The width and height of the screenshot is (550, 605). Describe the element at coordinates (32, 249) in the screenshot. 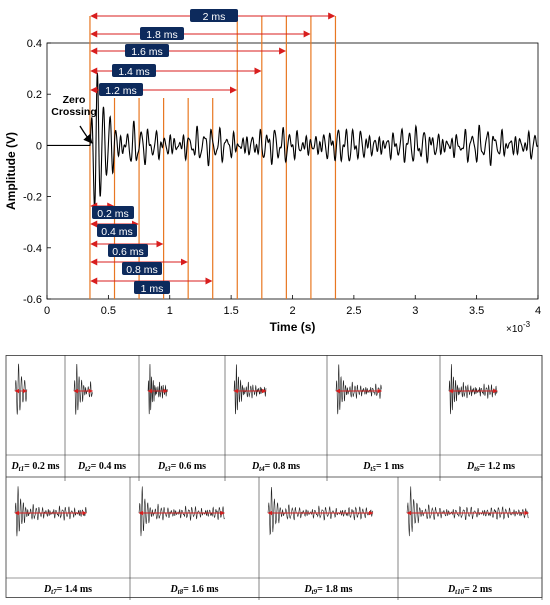

I see `y-tick-label: -0.4` at that location.